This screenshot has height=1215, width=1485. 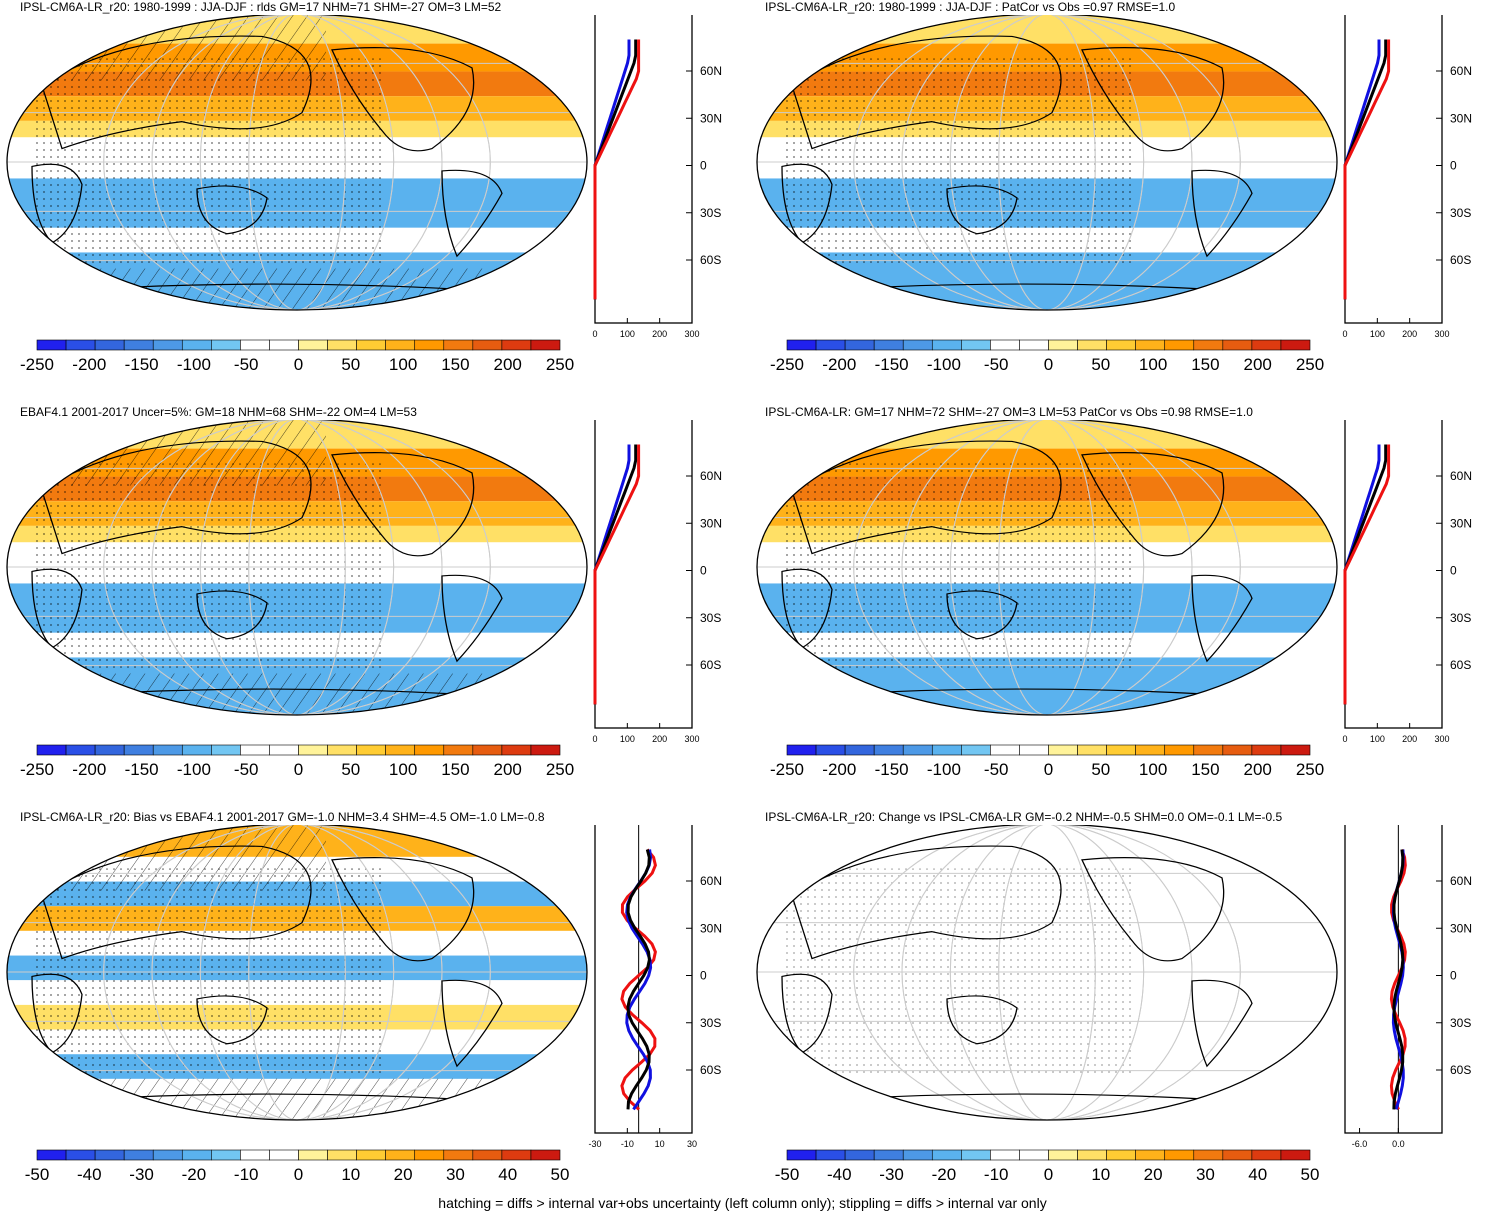 I want to click on map-field, so click(x=1047, y=567).